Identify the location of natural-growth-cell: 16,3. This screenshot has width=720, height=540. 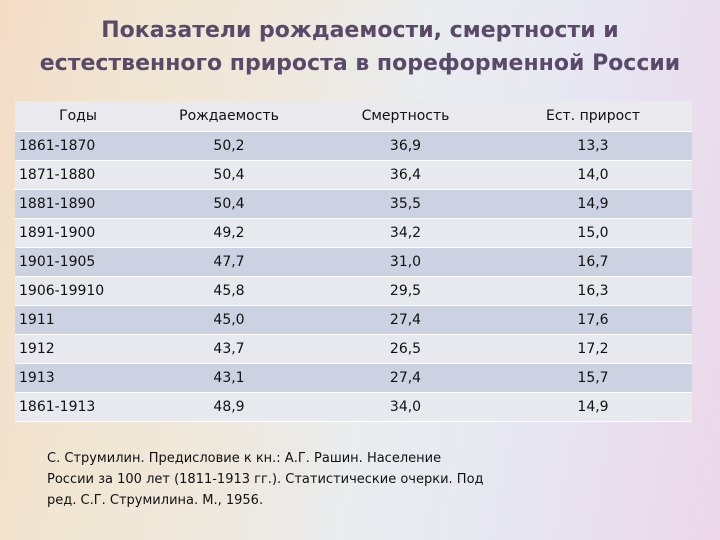
(593, 291).